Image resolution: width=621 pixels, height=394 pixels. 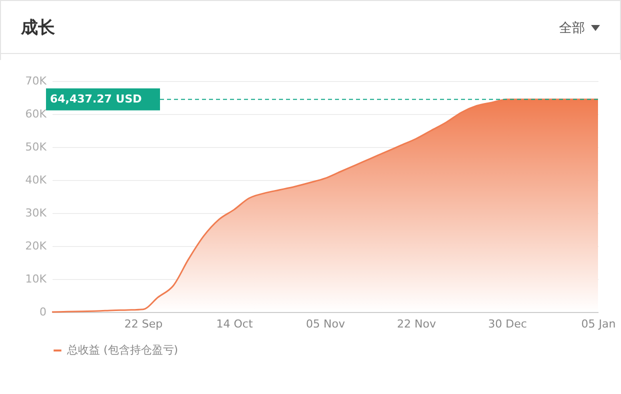 What do you see at coordinates (36, 81) in the screenshot?
I see `y-tick-label: 70K` at bounding box center [36, 81].